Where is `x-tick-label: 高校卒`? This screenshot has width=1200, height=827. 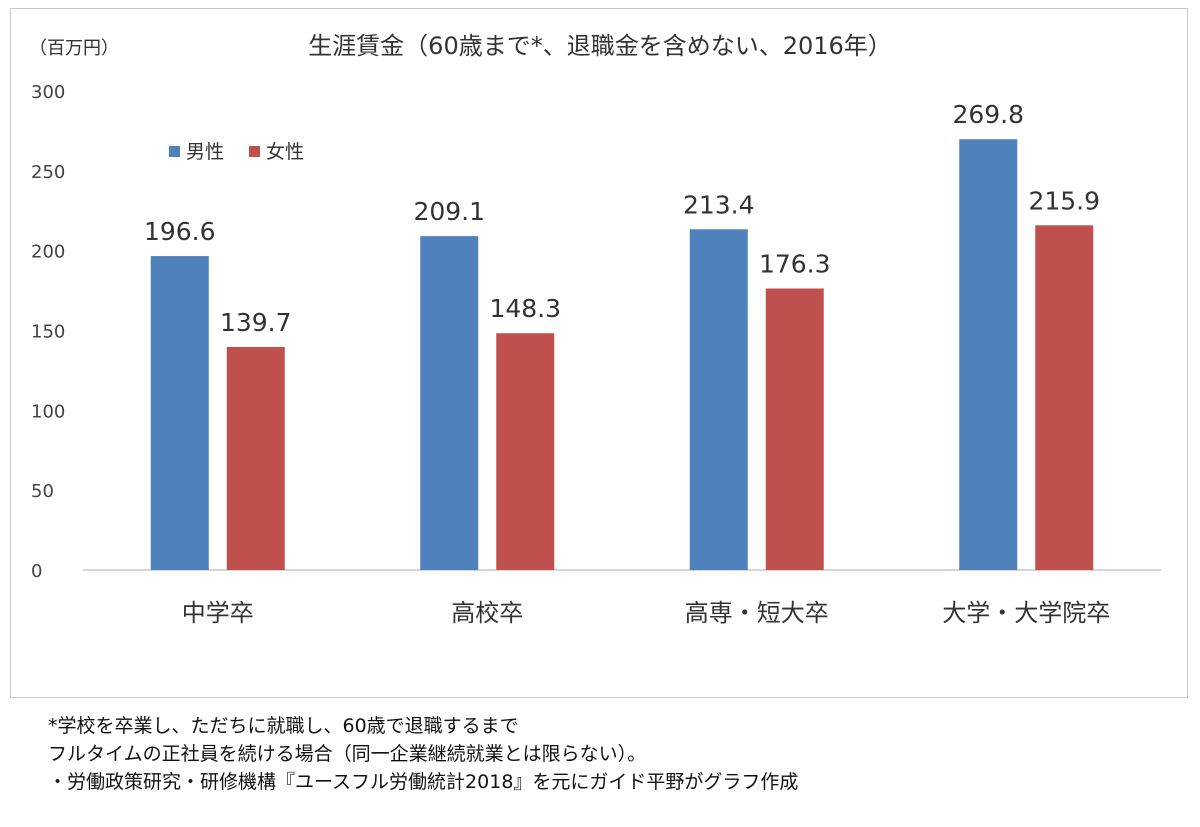
x-tick-label: 高校卒 is located at coordinates (487, 613).